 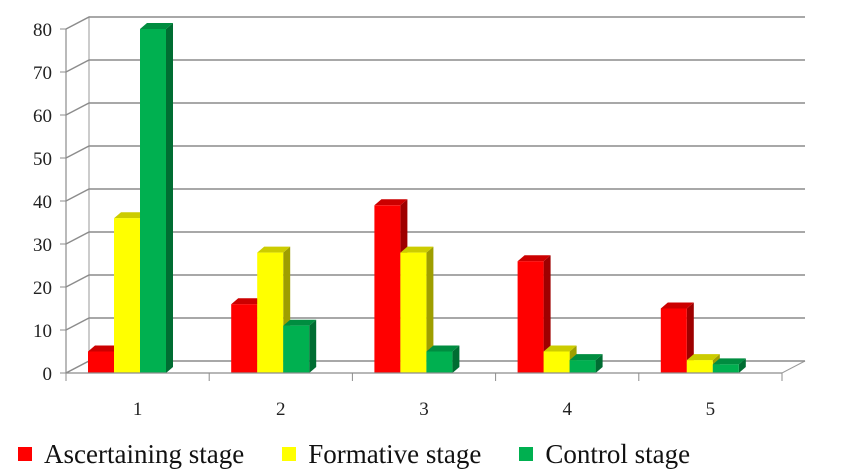 I want to click on x-axis: 1 2 3 4 5, so click(x=424, y=396).